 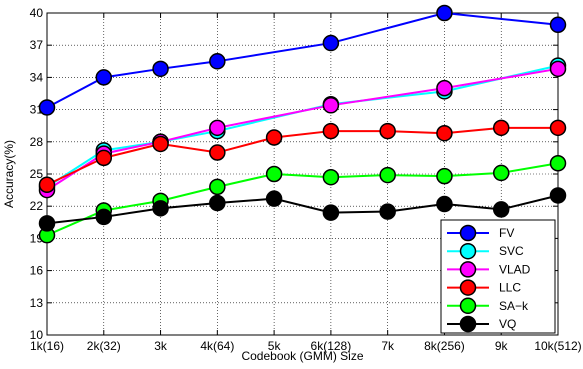 What do you see at coordinates (37, 335) in the screenshot?
I see `y-tick-label: 10` at bounding box center [37, 335].